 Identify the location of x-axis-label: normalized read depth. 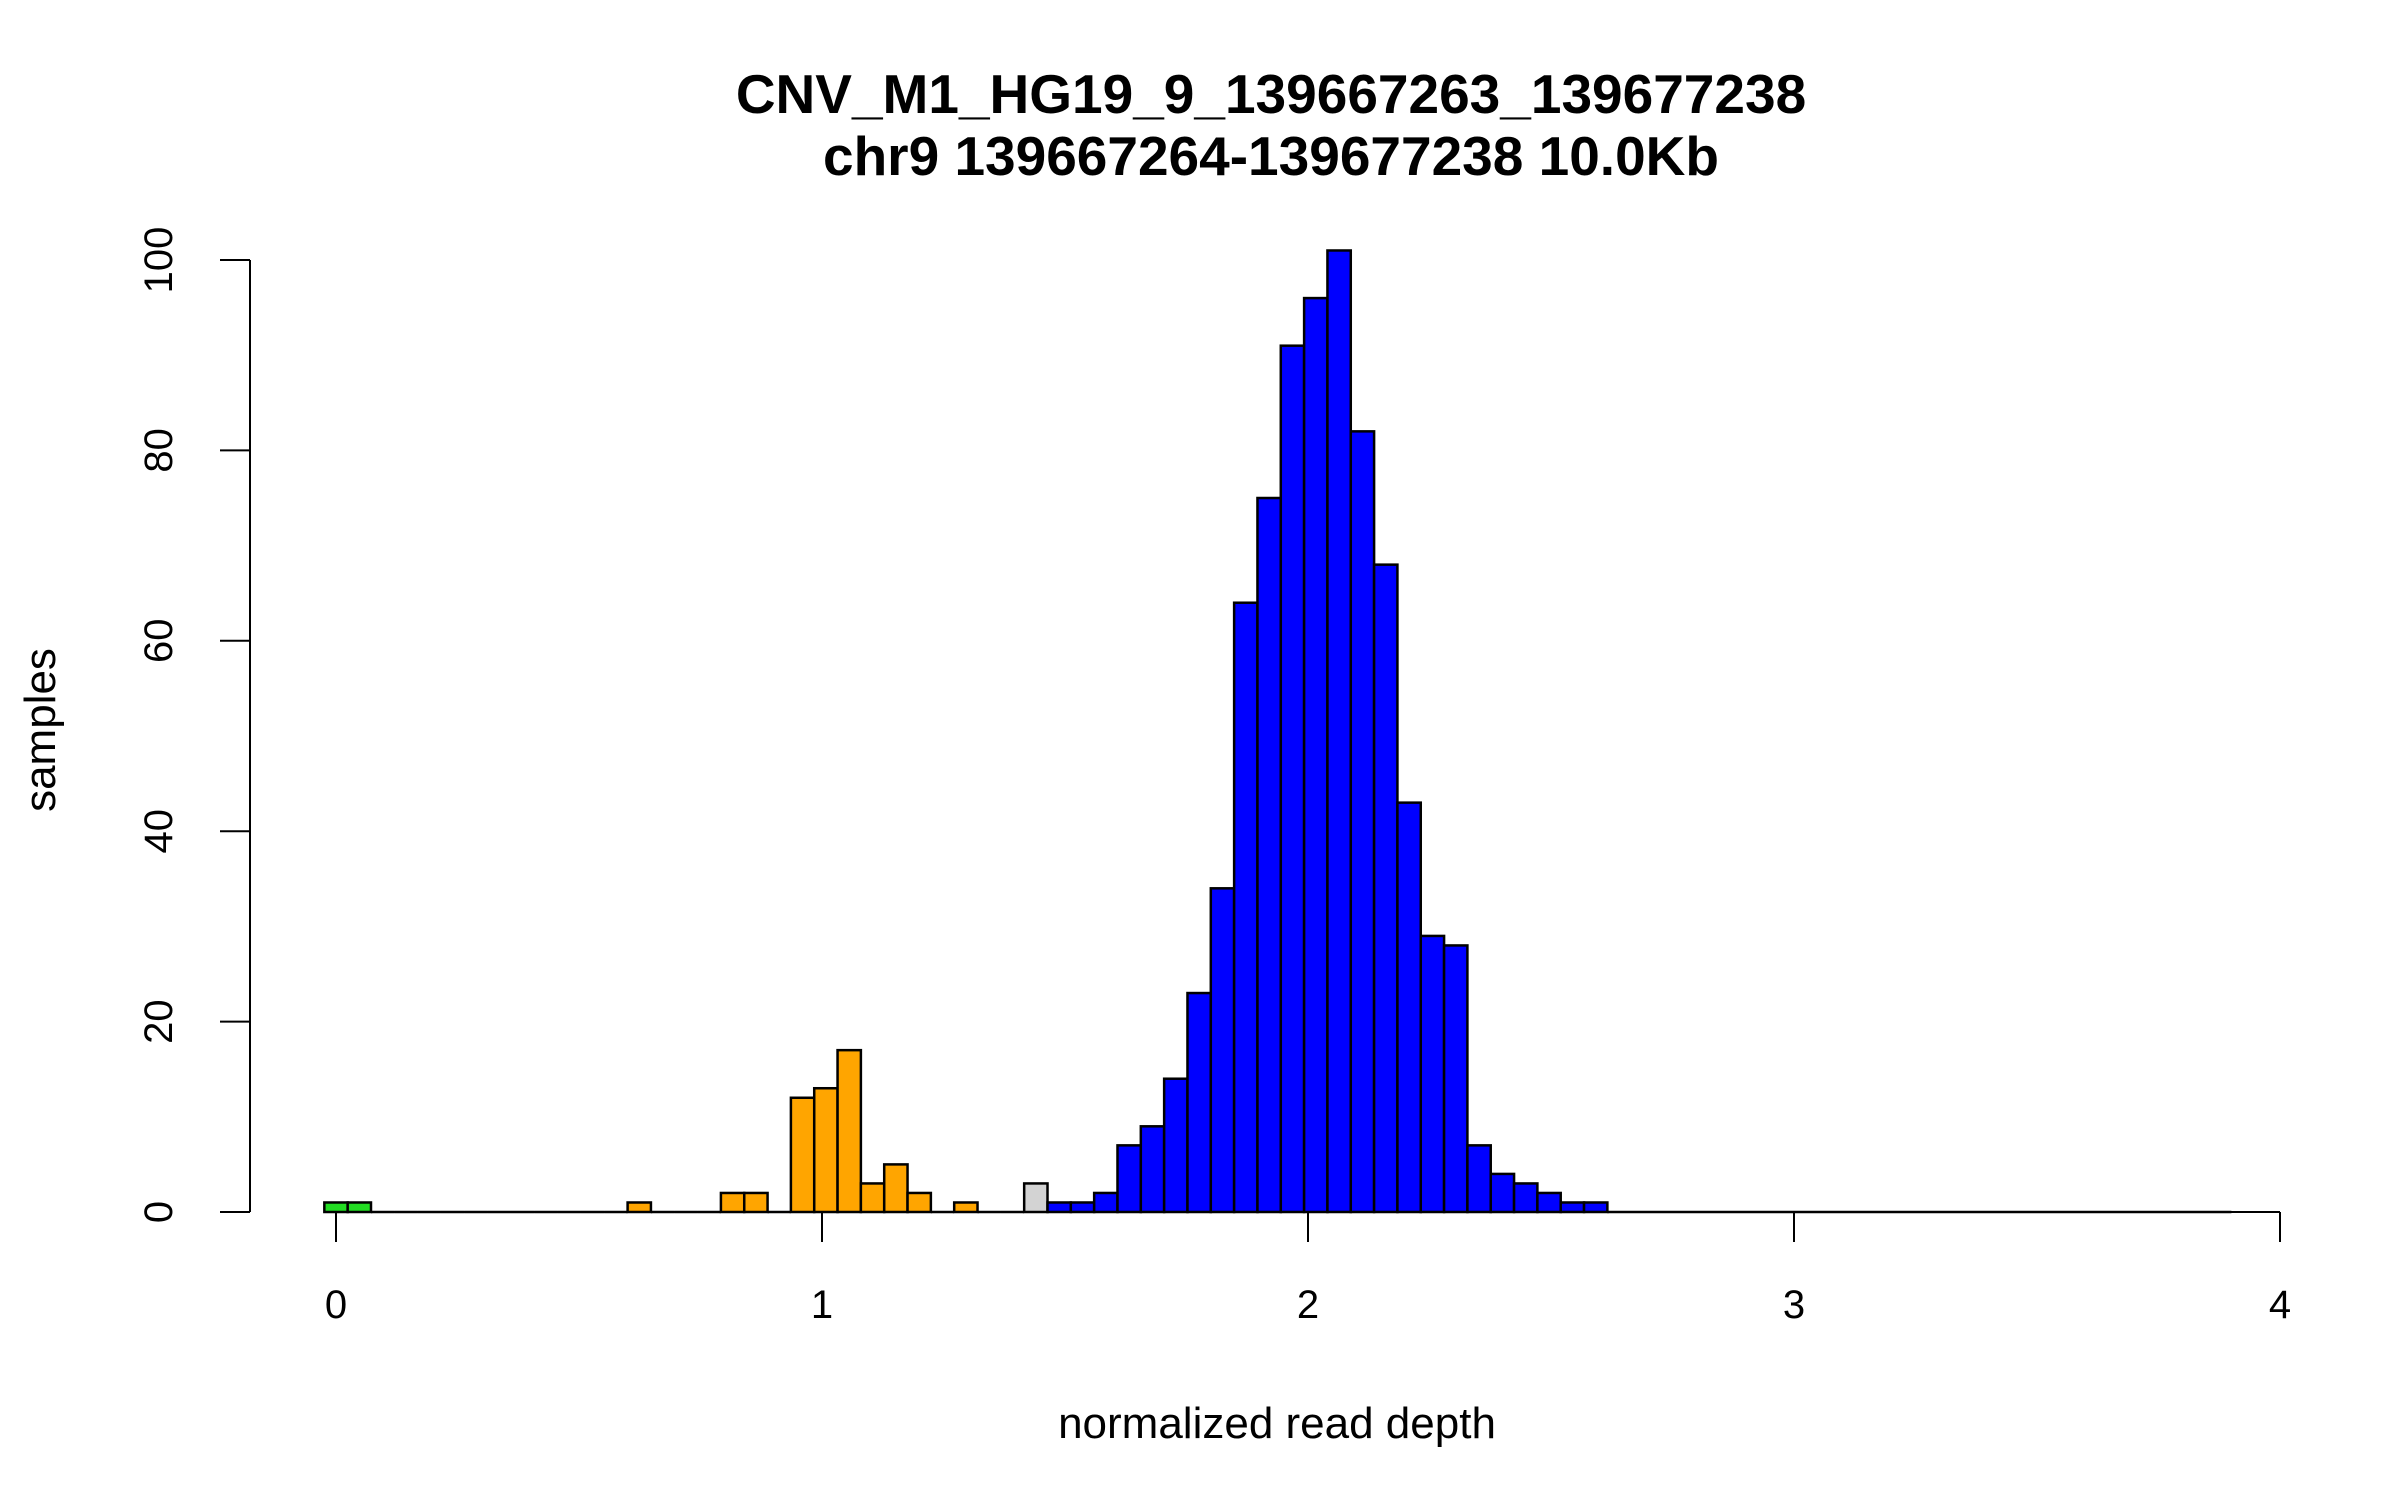
(1277, 1423).